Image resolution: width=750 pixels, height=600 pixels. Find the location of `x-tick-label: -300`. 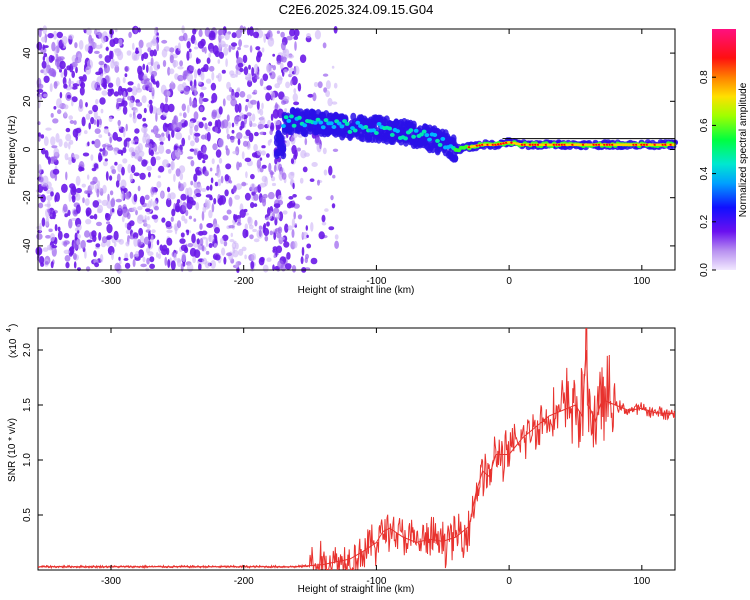

x-tick-label: -300 is located at coordinates (111, 281).